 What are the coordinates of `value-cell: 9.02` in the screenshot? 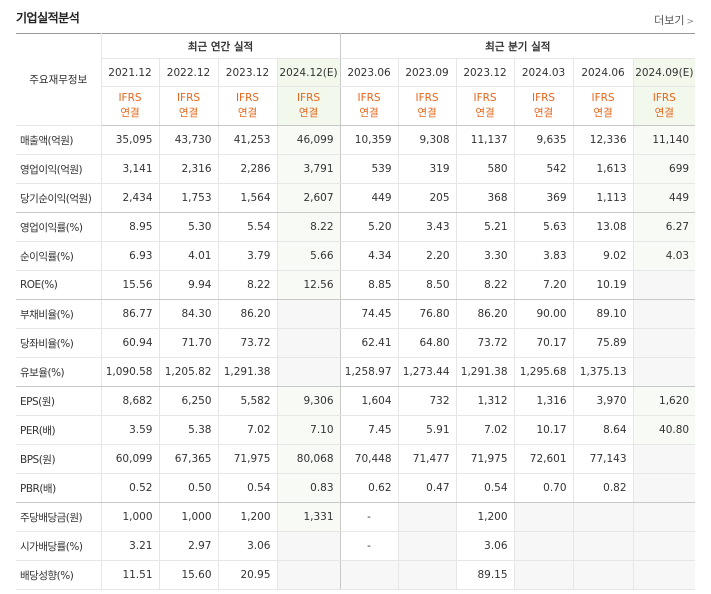 It's located at (603, 256).